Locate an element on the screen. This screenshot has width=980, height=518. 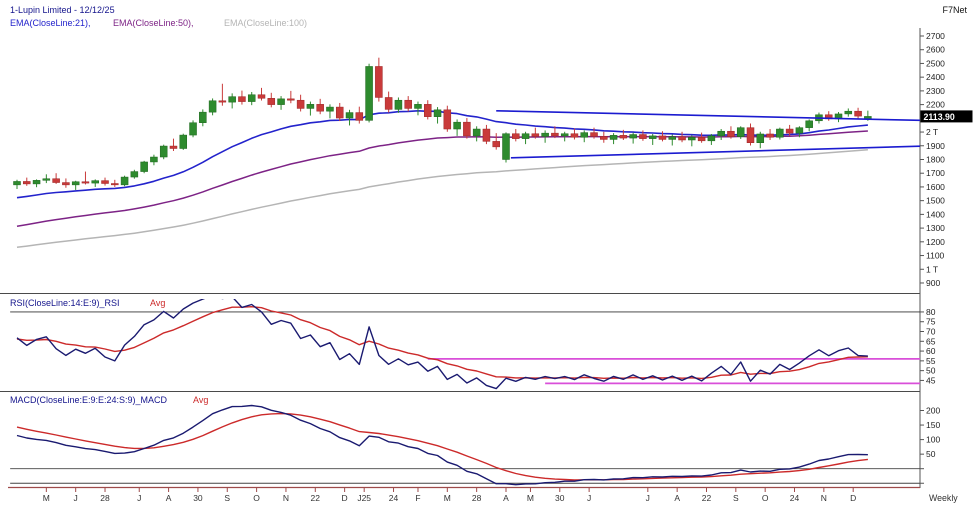
time-axis: M J 28 J A 30 S O N 22 D J25 24 F M 28 A M 30 J J A 22 S O 24 N D is located at coordinates (449, 495).